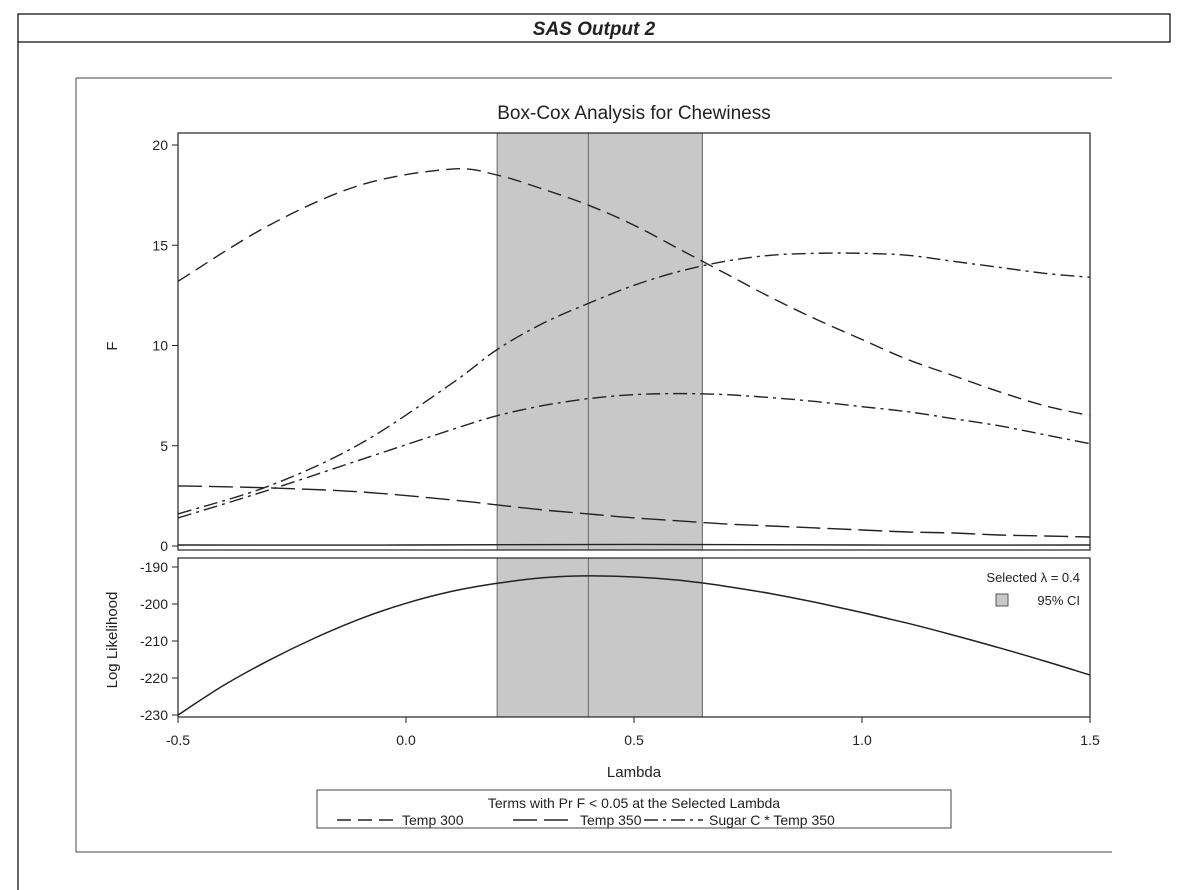 Image resolution: width=1181 pixels, height=890 pixels. Describe the element at coordinates (160, 145) in the screenshot. I see `y-tick-label-top: 20` at that location.